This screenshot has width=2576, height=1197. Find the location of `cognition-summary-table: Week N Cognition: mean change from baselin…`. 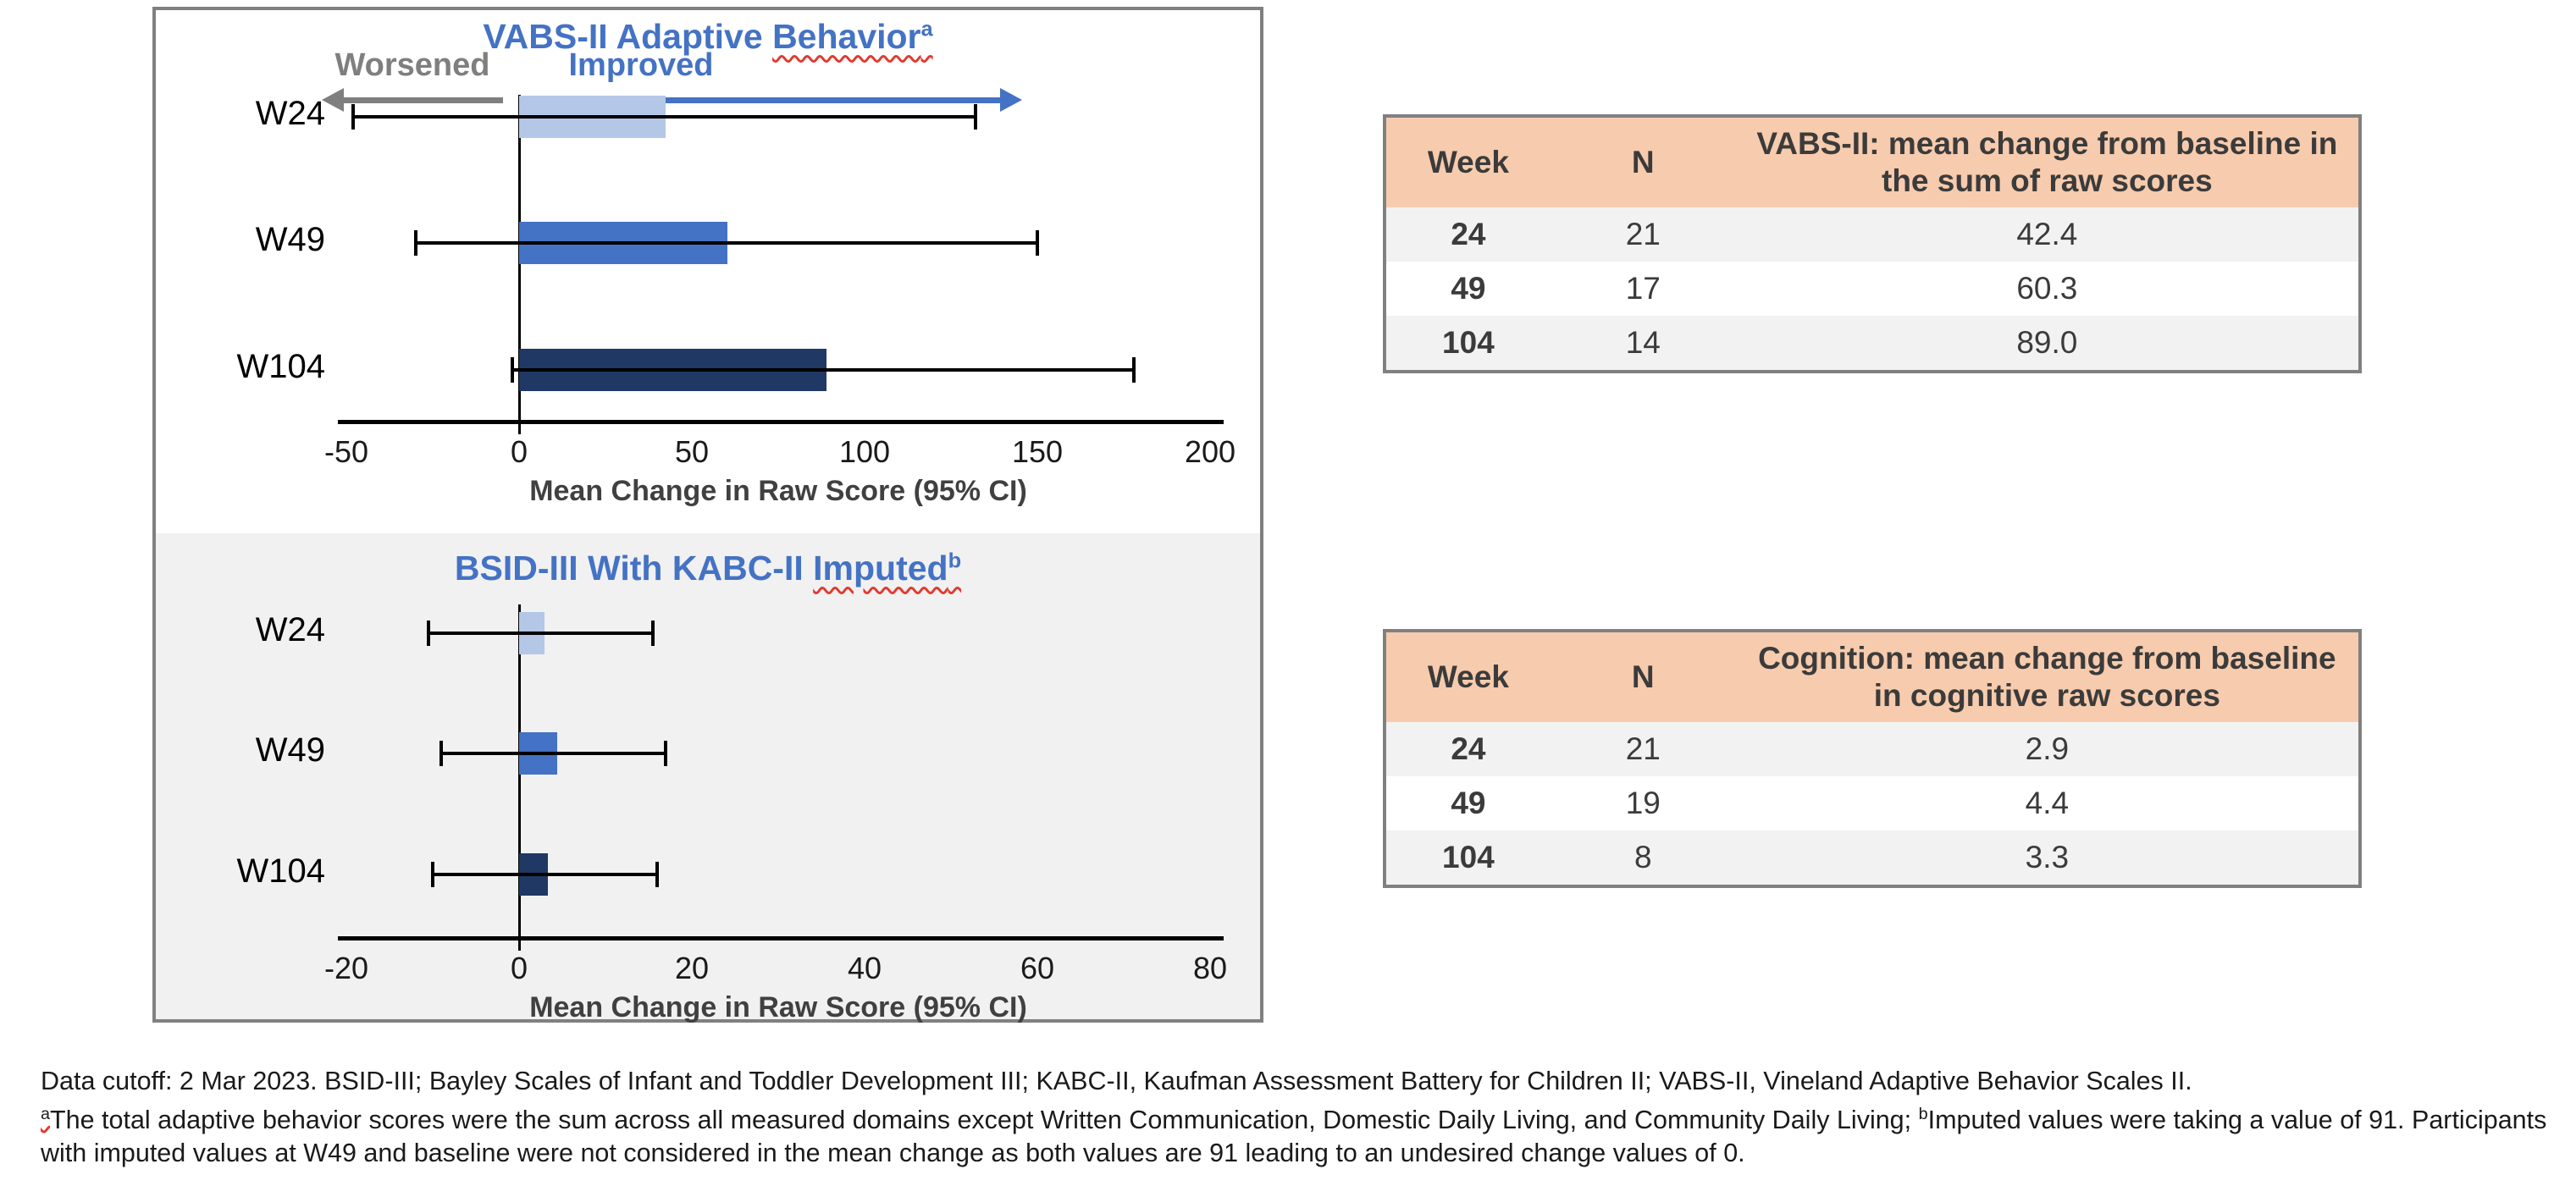

cognition-summary-table: Week N Cognition: mean change from baselin… is located at coordinates (1872, 758).